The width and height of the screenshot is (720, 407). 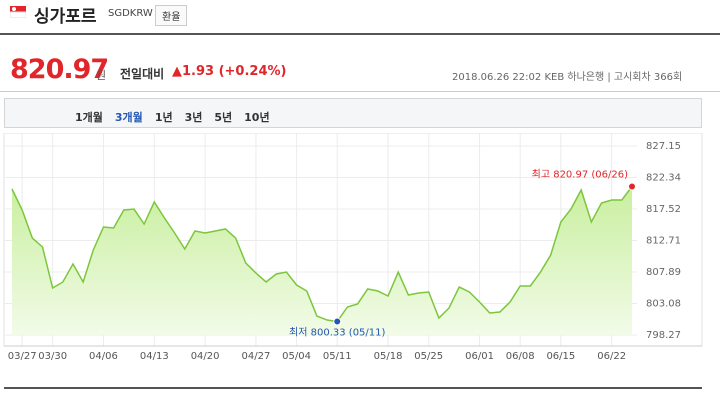 What do you see at coordinates (580, 174) in the screenshot?
I see `max-label: 최고 820.97 (06/26)` at bounding box center [580, 174].